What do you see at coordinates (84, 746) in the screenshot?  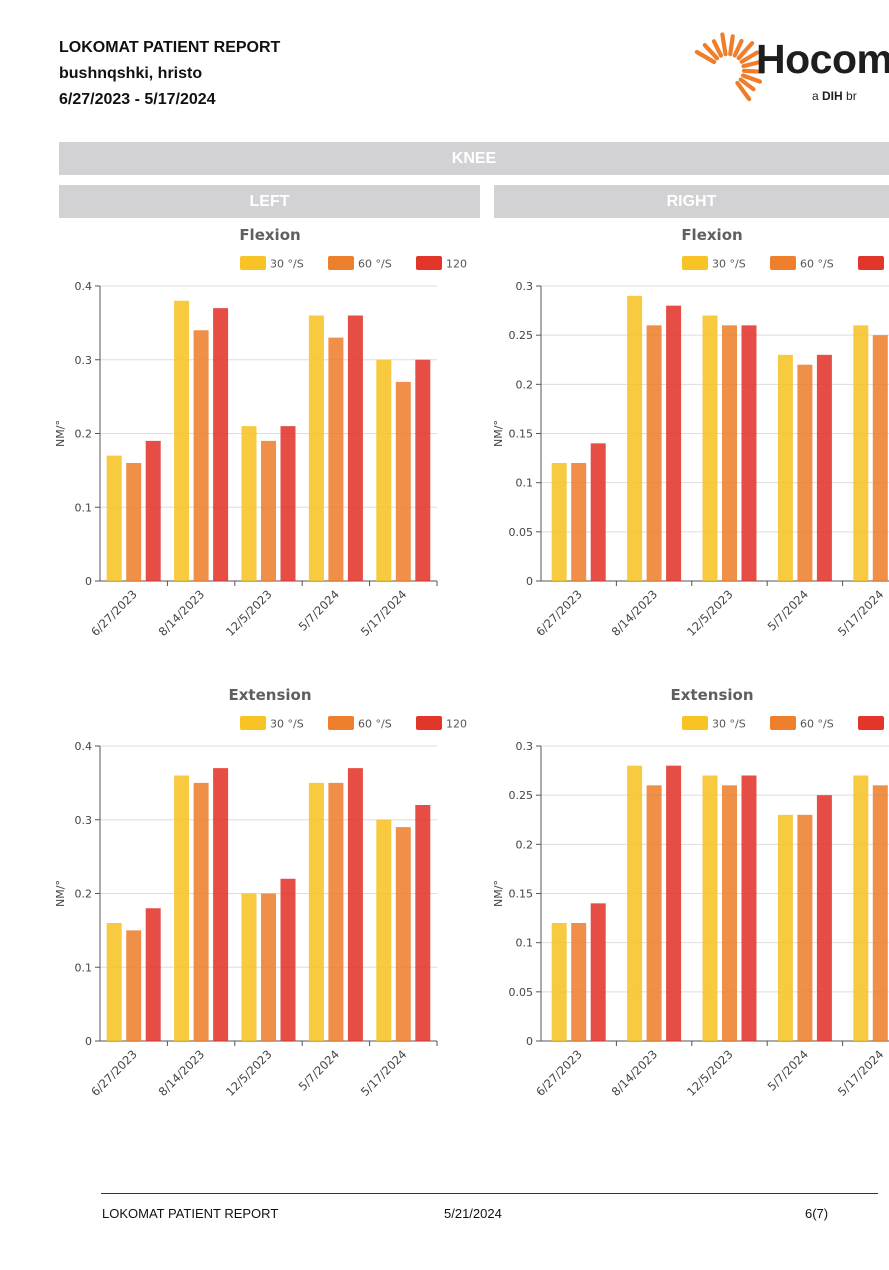 I see `y-tick-label: 0.4` at bounding box center [84, 746].